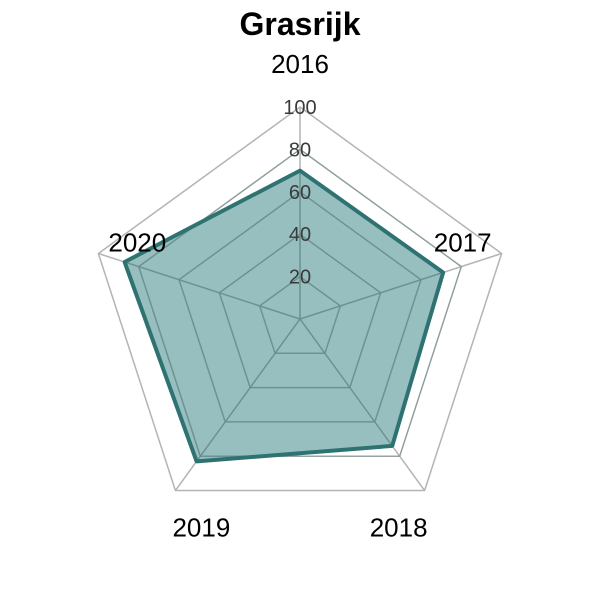 The image size is (600, 600). I want to click on tick-label: 80, so click(300, 150).